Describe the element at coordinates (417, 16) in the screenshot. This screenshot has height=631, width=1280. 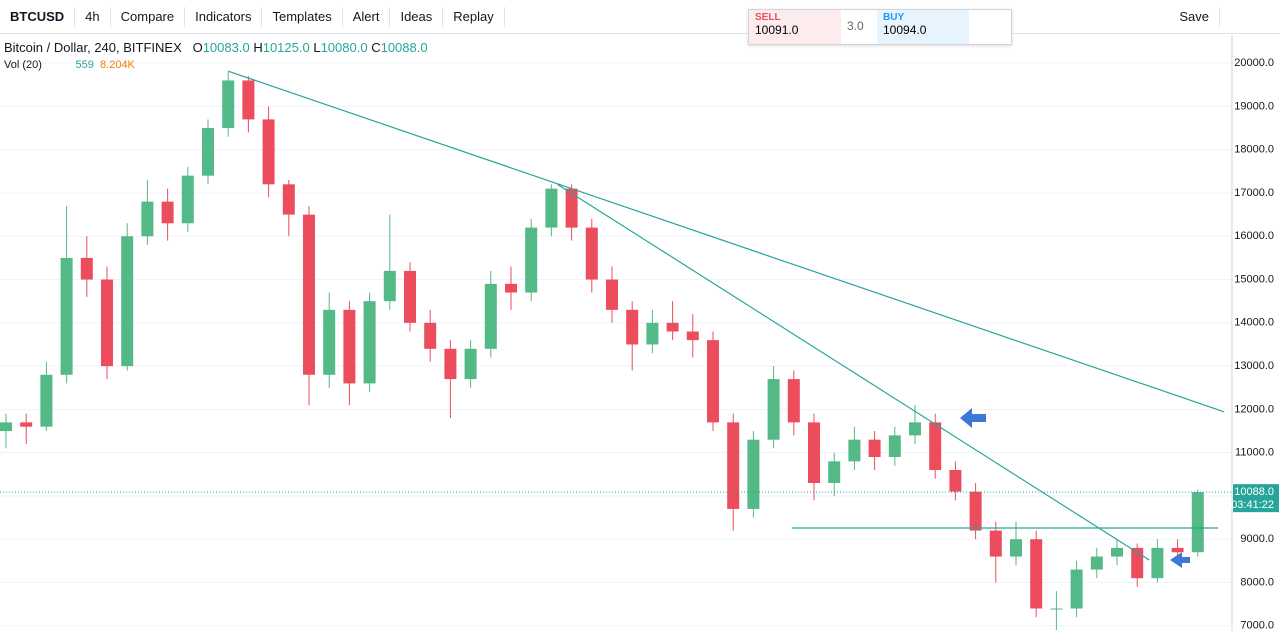
I see `toolbar-button: Ideas` at that location.